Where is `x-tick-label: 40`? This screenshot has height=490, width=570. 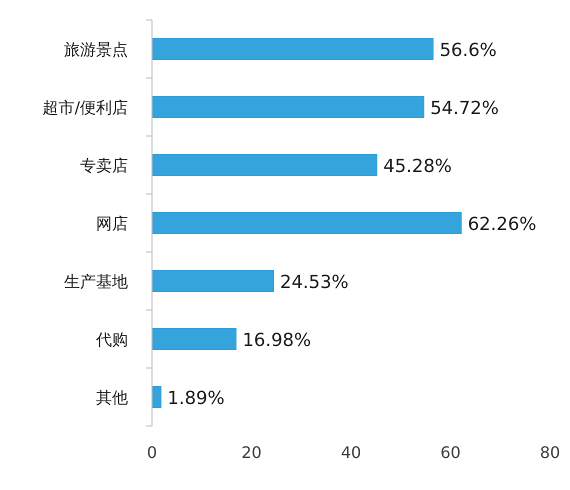 x-tick-label: 40 is located at coordinates (351, 452).